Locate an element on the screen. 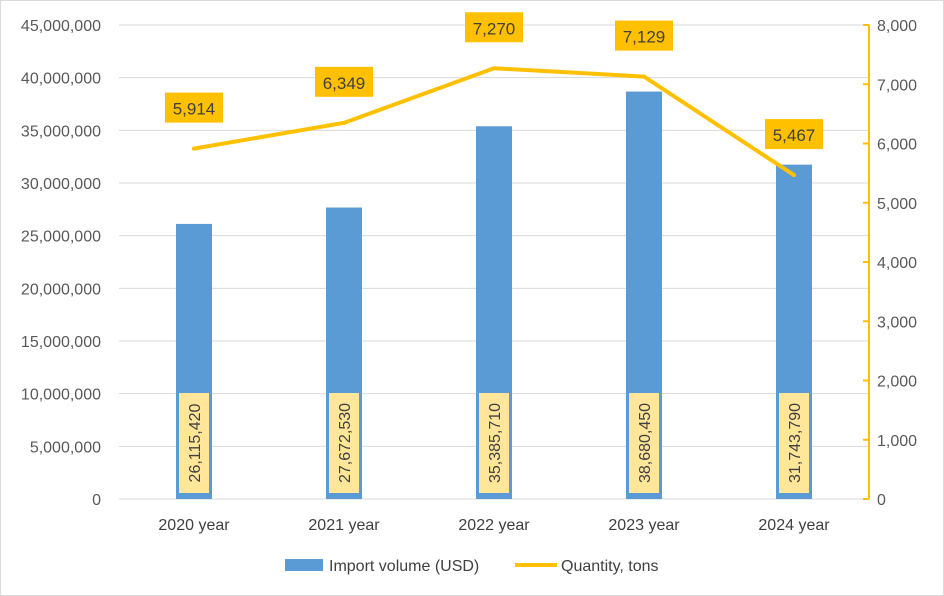  right-tick-label: 8,000 is located at coordinates (897, 26).